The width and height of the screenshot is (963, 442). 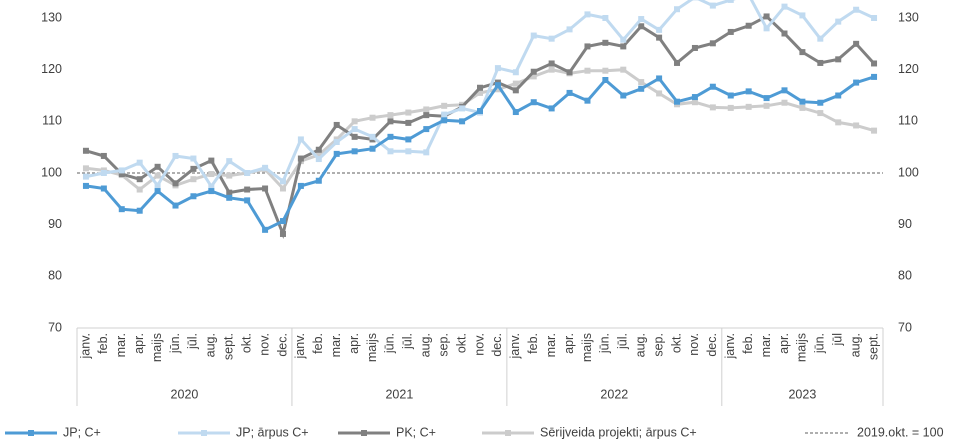 What do you see at coordinates (282, 345) in the screenshot?
I see `x-tick-label: dec.` at bounding box center [282, 345].